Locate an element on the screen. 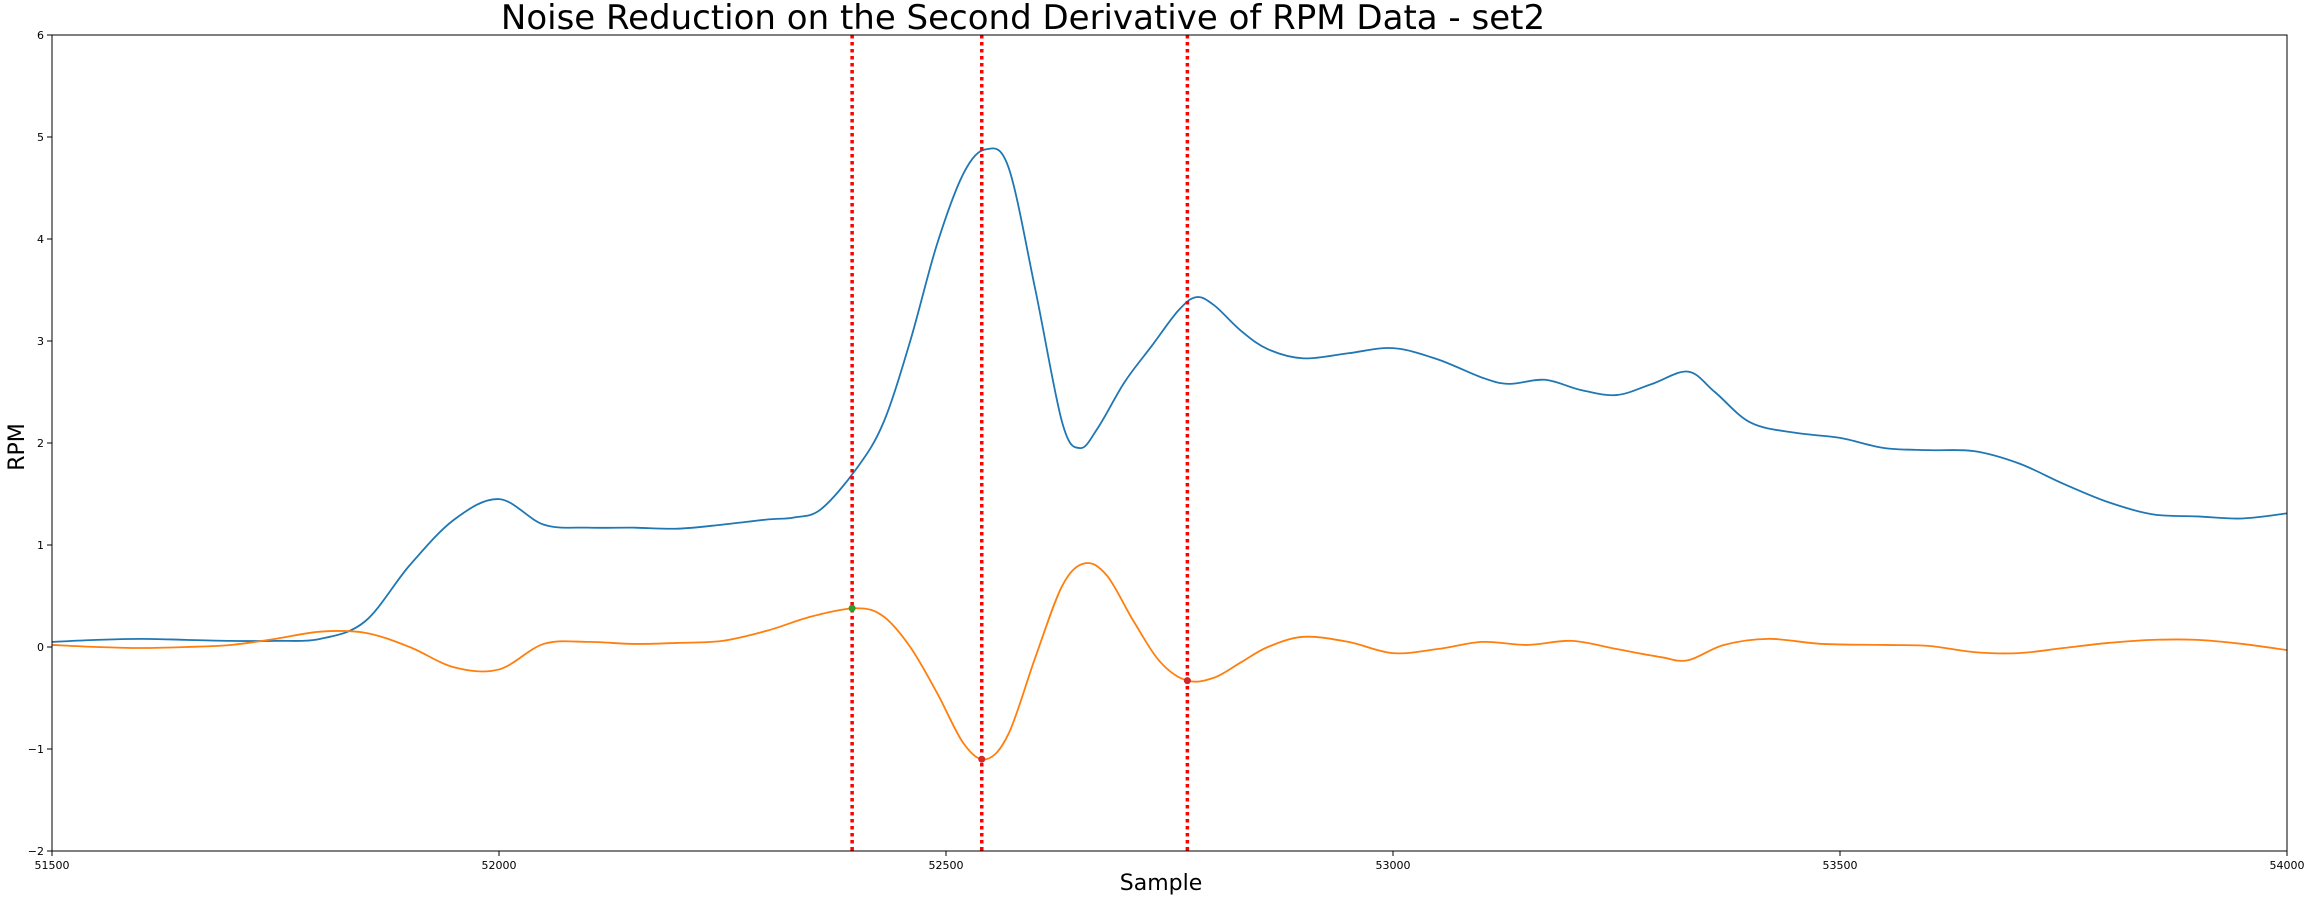 This screenshot has width=2307, height=902. y-tick-label: −1 is located at coordinates (36, 749).